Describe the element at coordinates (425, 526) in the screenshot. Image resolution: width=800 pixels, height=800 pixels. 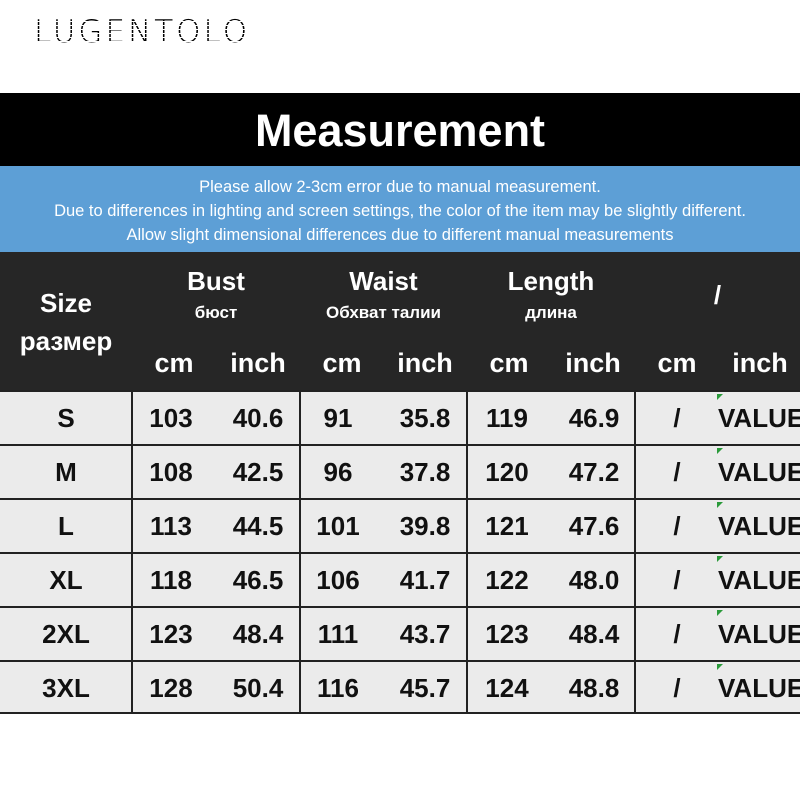
I see `value-cell: 39.8` at that location.